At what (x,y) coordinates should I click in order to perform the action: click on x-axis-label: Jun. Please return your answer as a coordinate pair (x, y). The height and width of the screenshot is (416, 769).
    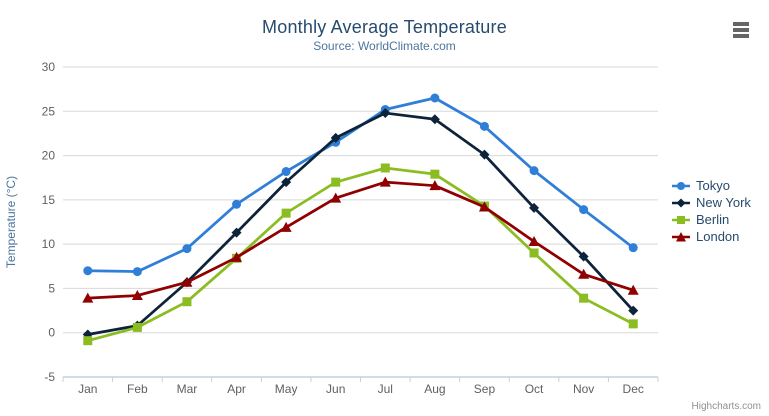
    Looking at the image, I should click on (335, 389).